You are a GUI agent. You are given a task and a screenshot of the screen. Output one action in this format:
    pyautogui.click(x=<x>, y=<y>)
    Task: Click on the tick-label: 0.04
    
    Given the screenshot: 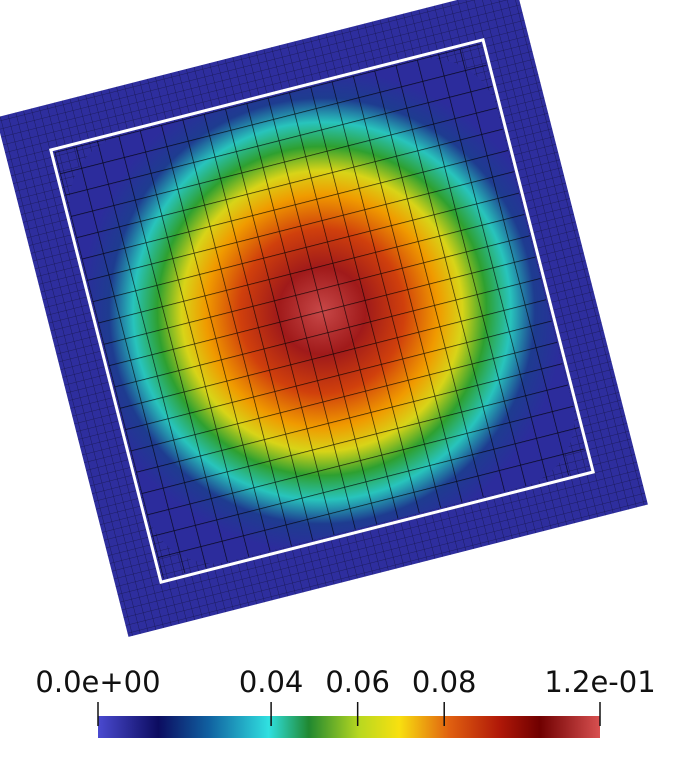 What is the action you would take?
    pyautogui.click(x=271, y=682)
    